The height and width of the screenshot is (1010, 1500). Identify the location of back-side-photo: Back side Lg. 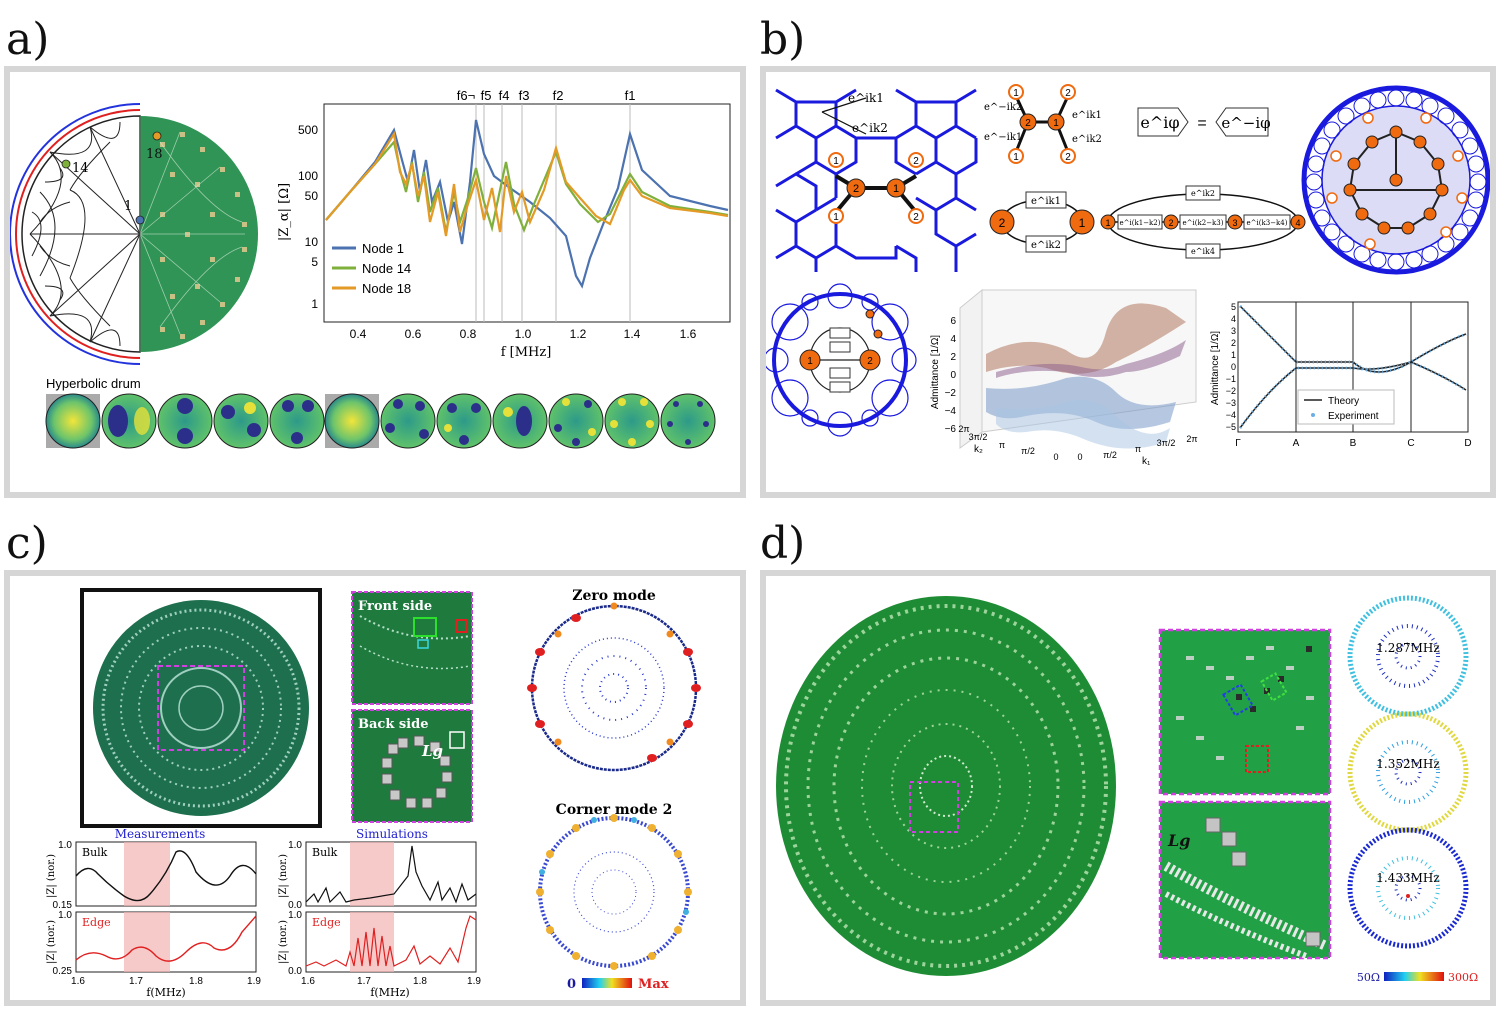
(412, 766).